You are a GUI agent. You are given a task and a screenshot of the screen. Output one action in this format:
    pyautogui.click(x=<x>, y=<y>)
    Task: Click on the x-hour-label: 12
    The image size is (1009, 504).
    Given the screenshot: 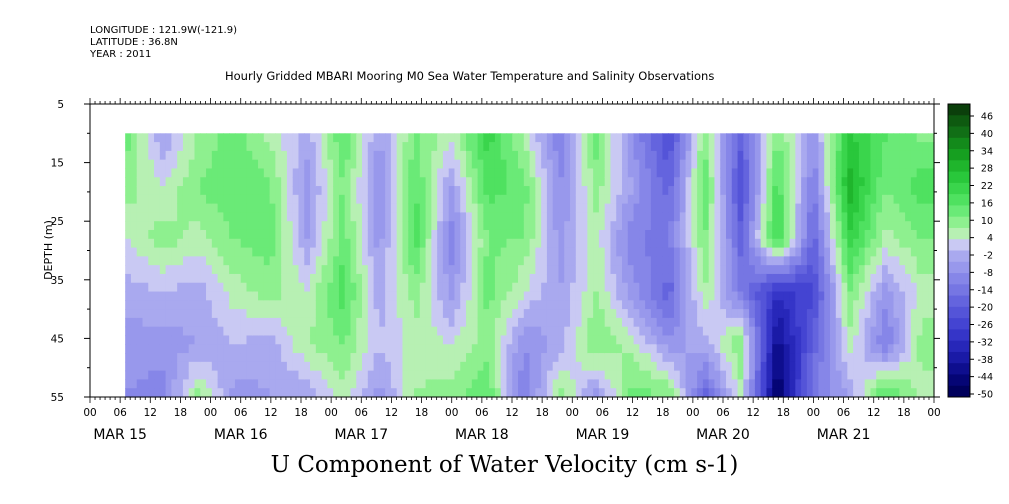 What is the action you would take?
    pyautogui.click(x=632, y=413)
    